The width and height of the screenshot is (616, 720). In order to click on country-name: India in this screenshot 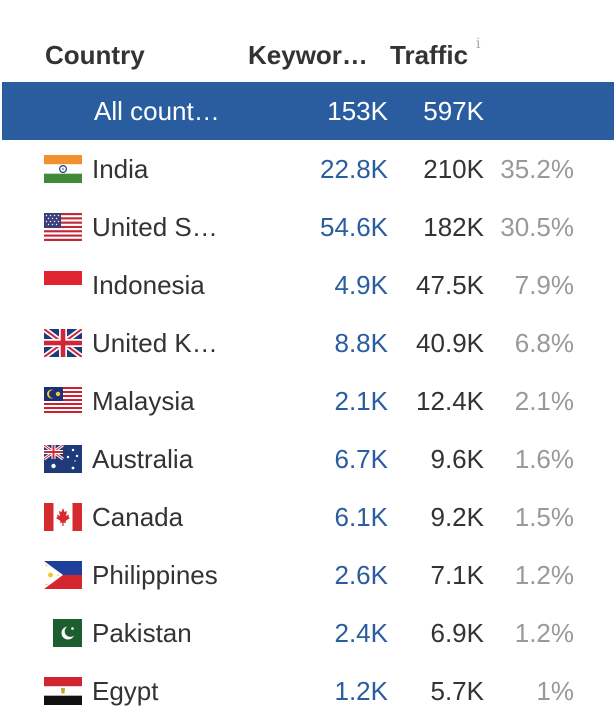, I will do `click(120, 169)`.